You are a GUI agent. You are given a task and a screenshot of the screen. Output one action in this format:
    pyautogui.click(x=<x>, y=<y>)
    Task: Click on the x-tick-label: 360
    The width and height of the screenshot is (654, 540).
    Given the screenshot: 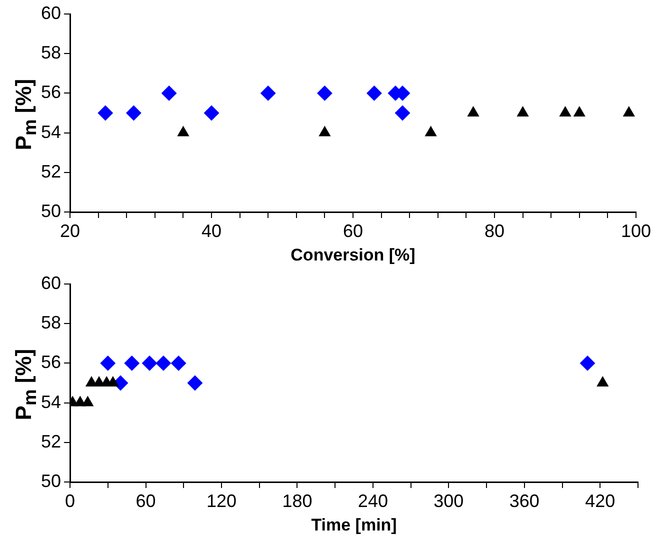 What is the action you would take?
    pyautogui.click(x=524, y=500)
    